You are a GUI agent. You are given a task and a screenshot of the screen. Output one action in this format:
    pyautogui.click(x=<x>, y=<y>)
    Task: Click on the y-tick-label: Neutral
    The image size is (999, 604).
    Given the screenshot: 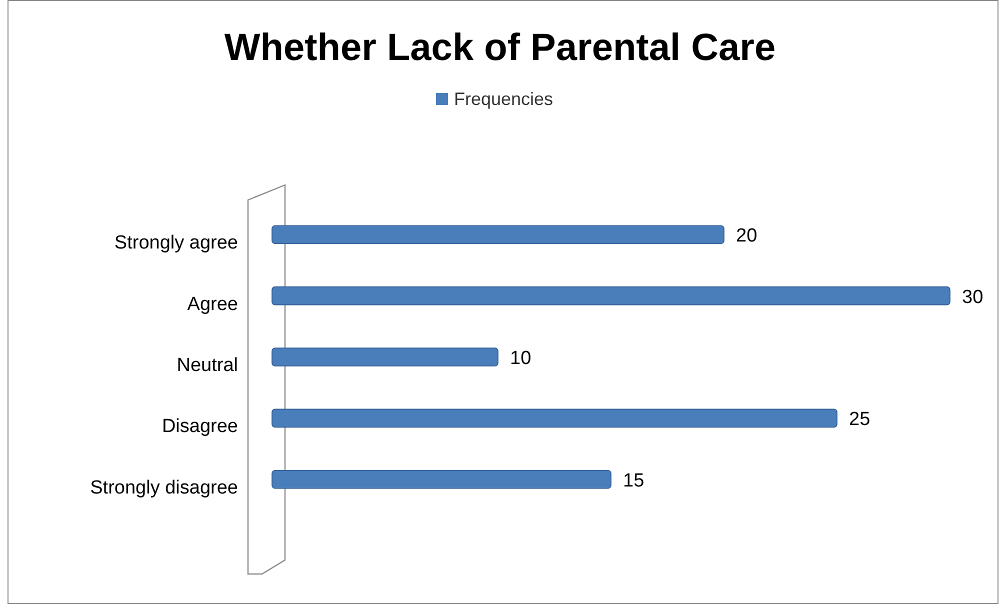 What is the action you would take?
    pyautogui.click(x=207, y=365)
    